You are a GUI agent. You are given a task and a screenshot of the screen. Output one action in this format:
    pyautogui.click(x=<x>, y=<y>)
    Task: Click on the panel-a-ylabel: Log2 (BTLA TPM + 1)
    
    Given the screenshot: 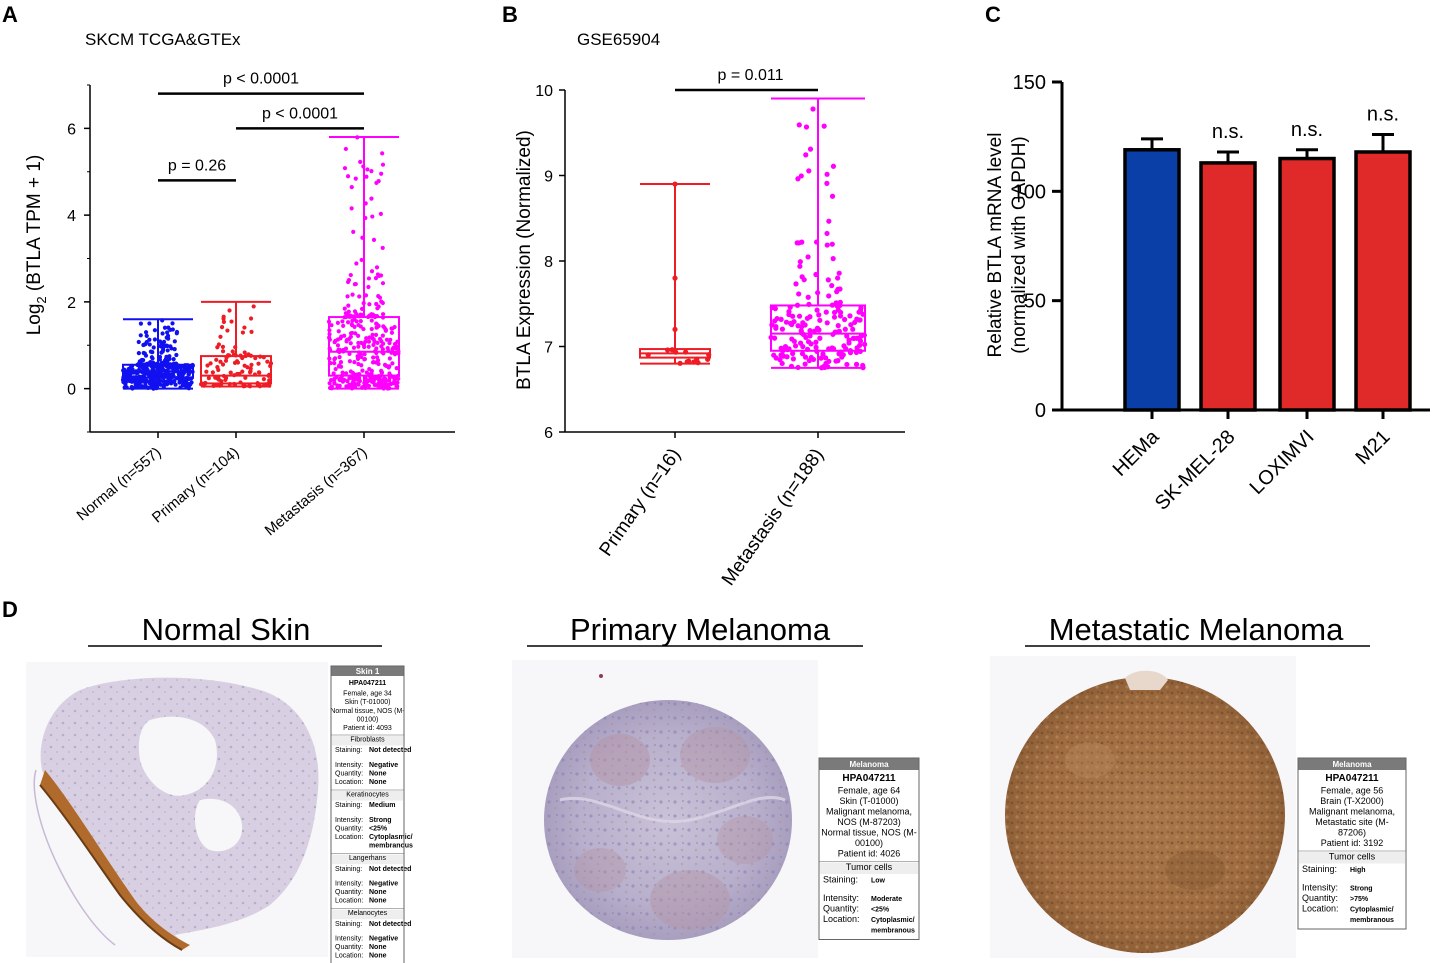 What is the action you would take?
    pyautogui.click(x=36, y=245)
    